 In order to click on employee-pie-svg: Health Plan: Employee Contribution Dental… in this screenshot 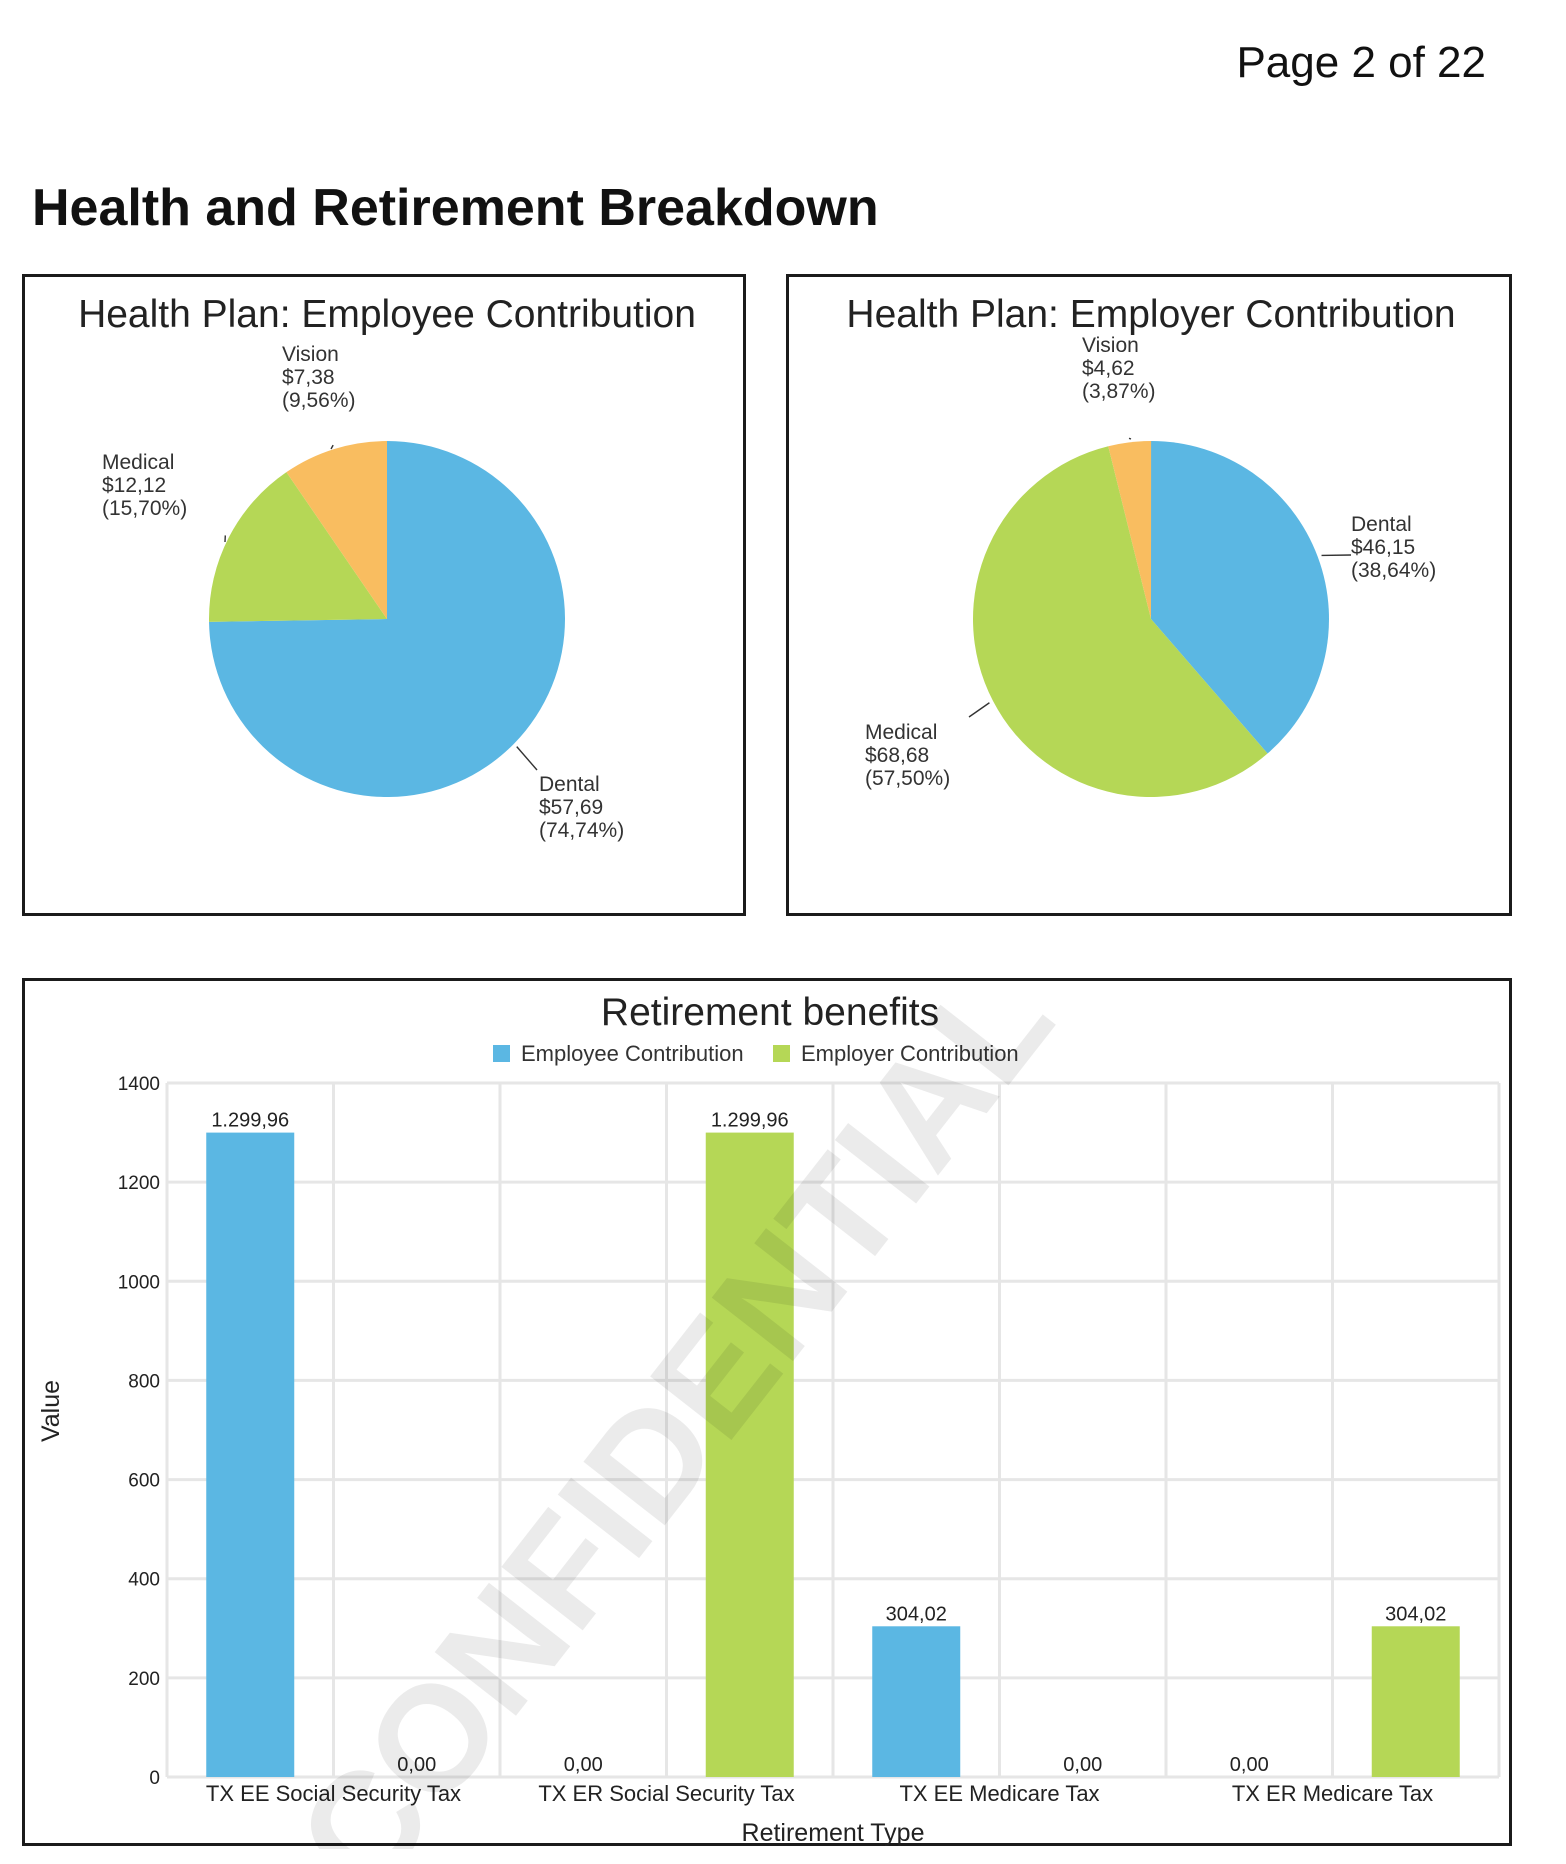, I will do `click(387, 567)`.